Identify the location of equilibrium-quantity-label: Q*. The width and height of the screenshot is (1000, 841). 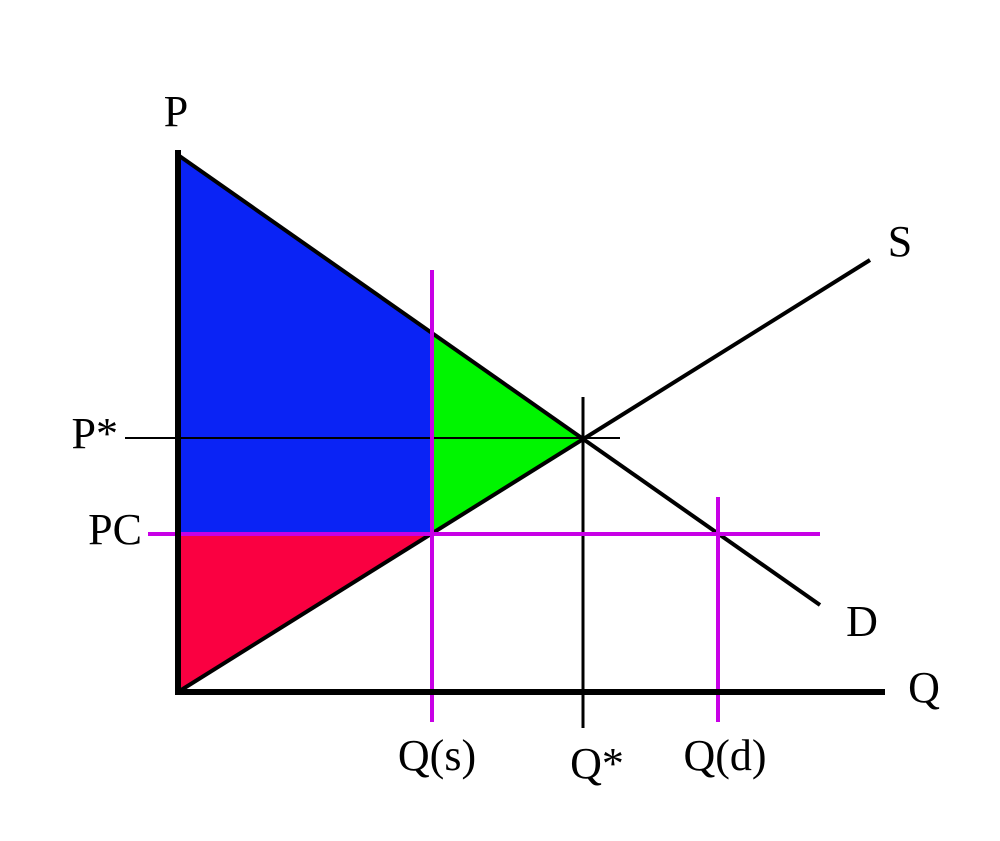
(597, 763).